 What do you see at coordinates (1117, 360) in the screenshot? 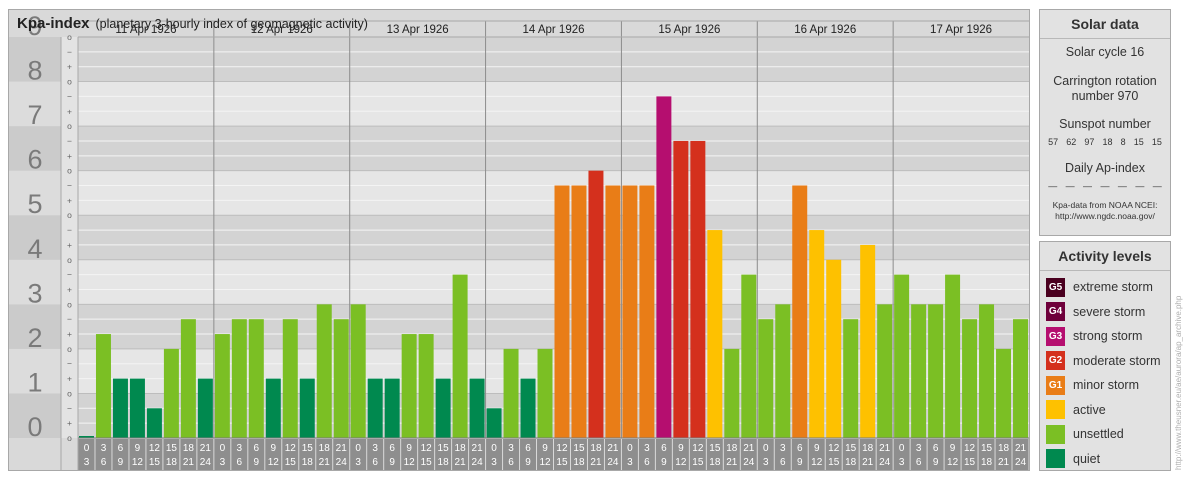
I see `level-label: moderate storm` at bounding box center [1117, 360].